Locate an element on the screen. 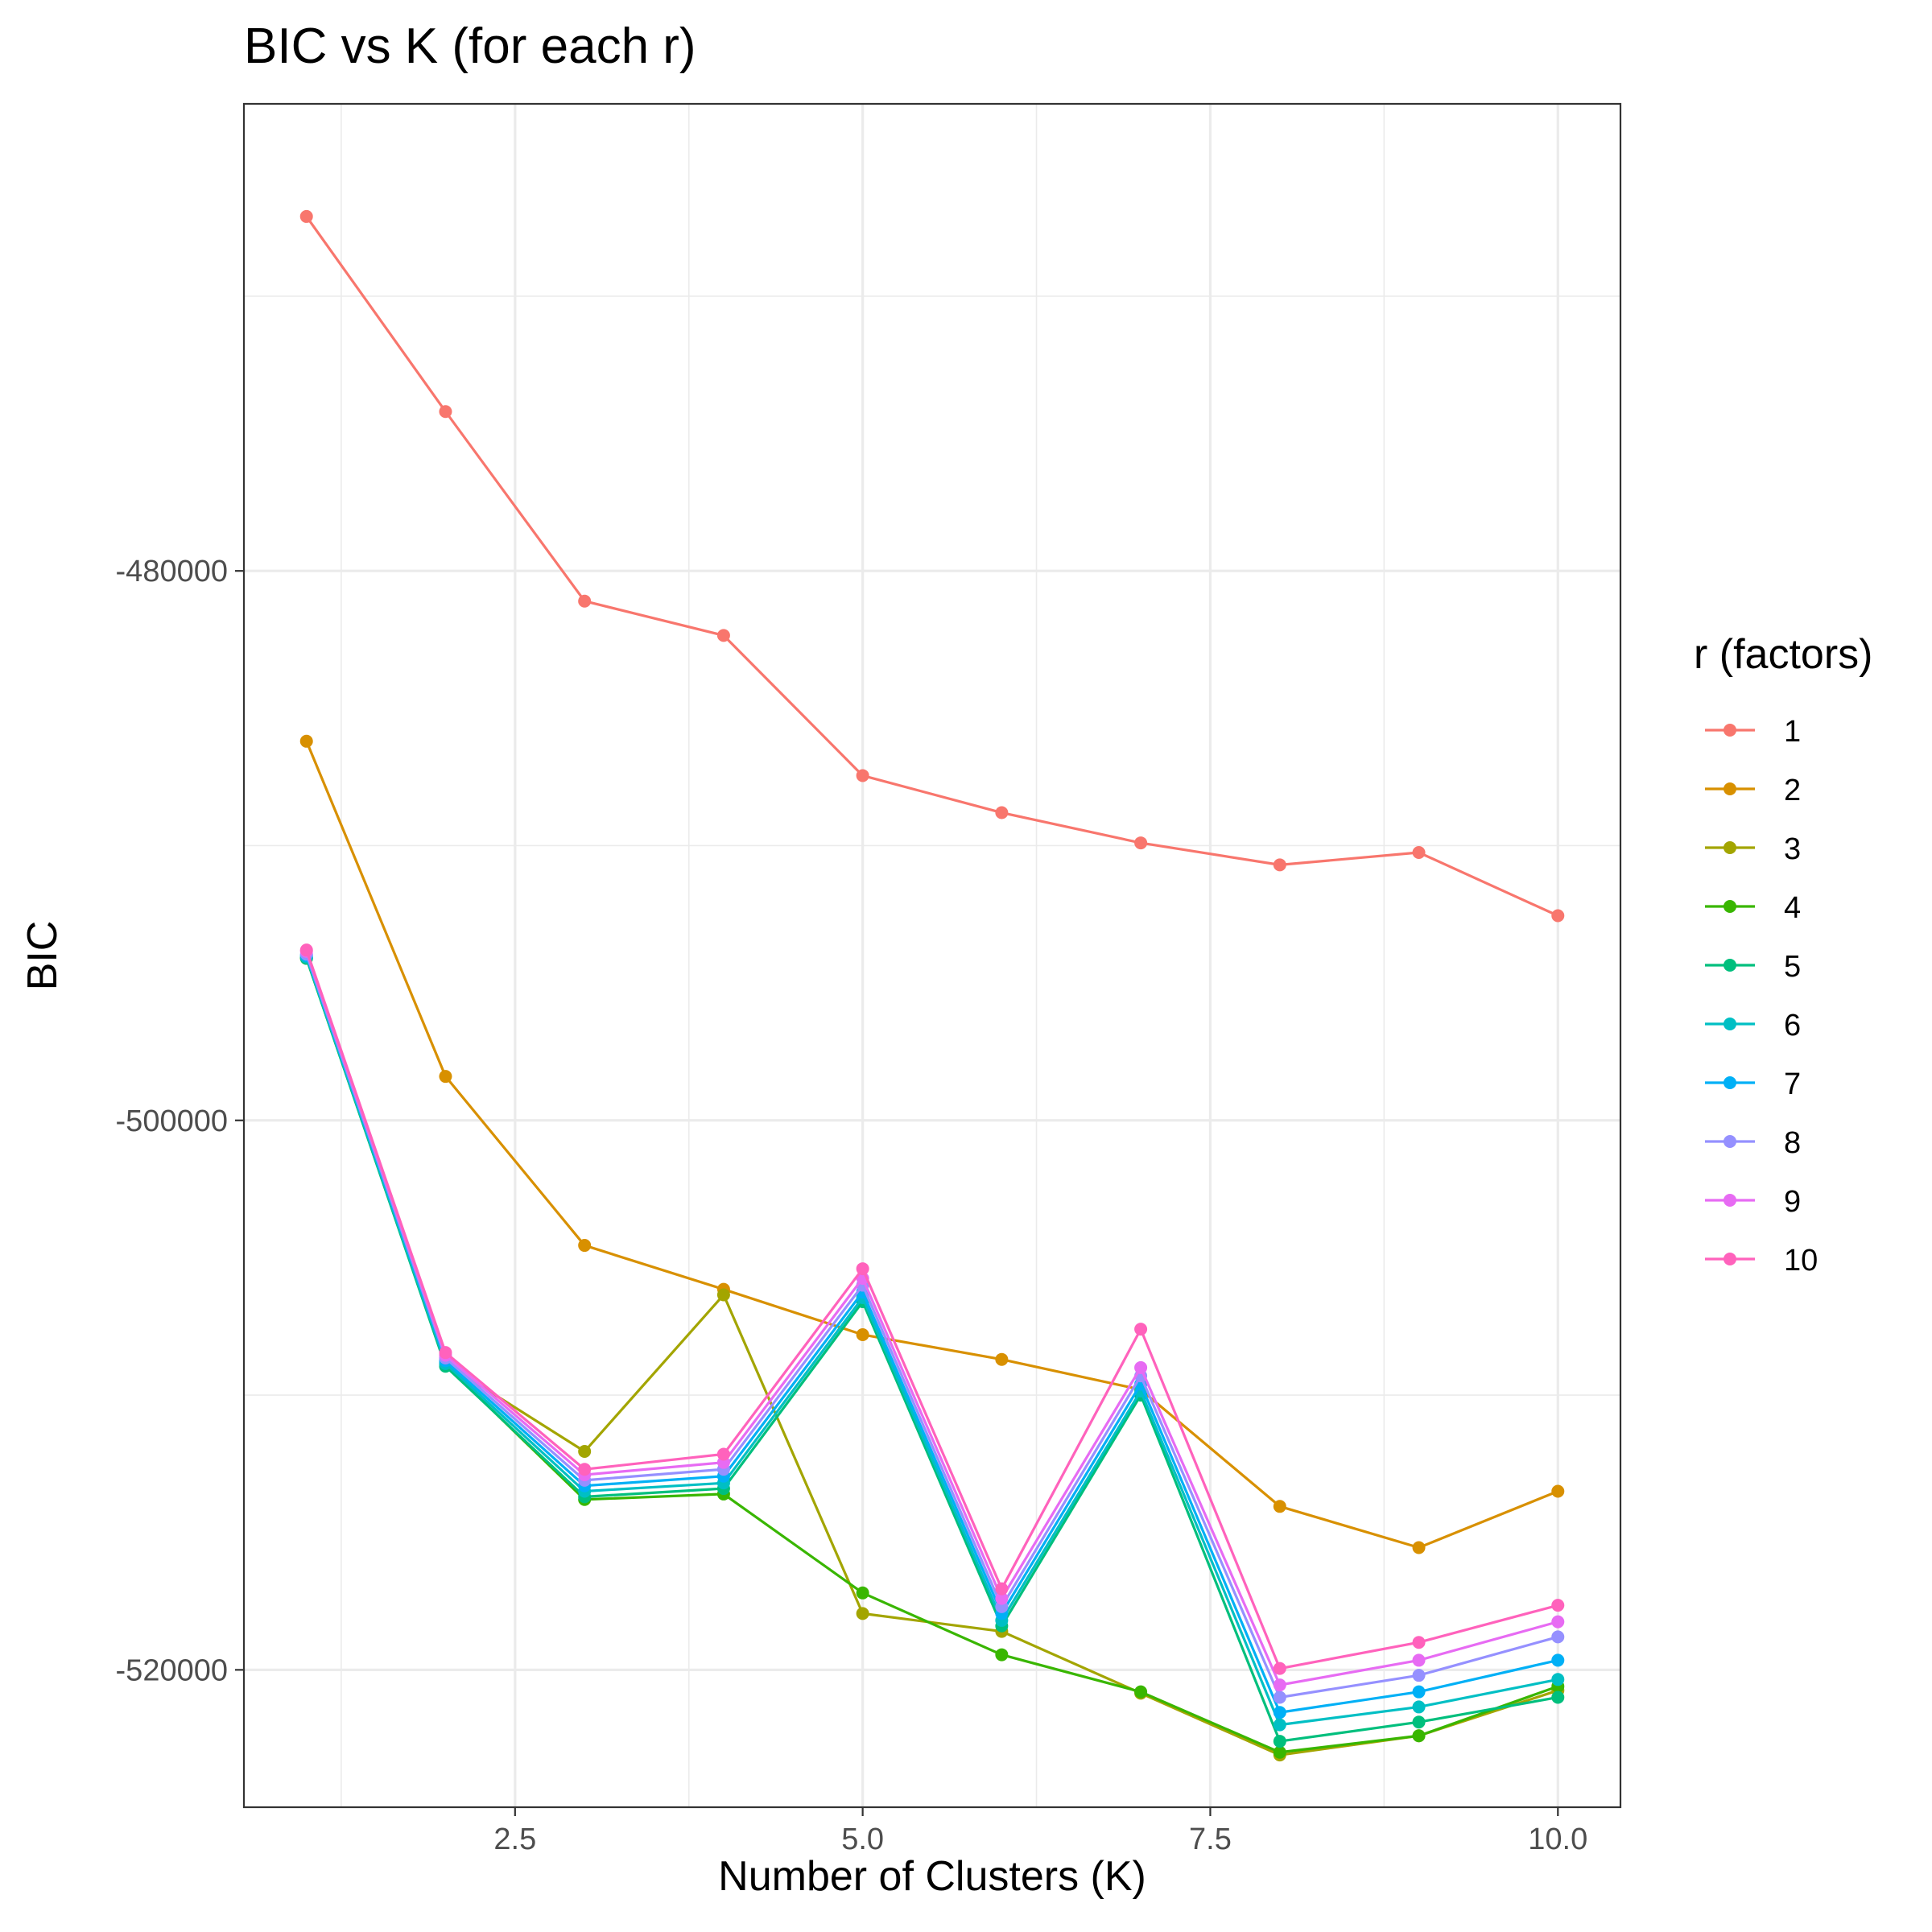 This screenshot has height=1932, width=1932. legend-item-2: 2 is located at coordinates (1753, 790).